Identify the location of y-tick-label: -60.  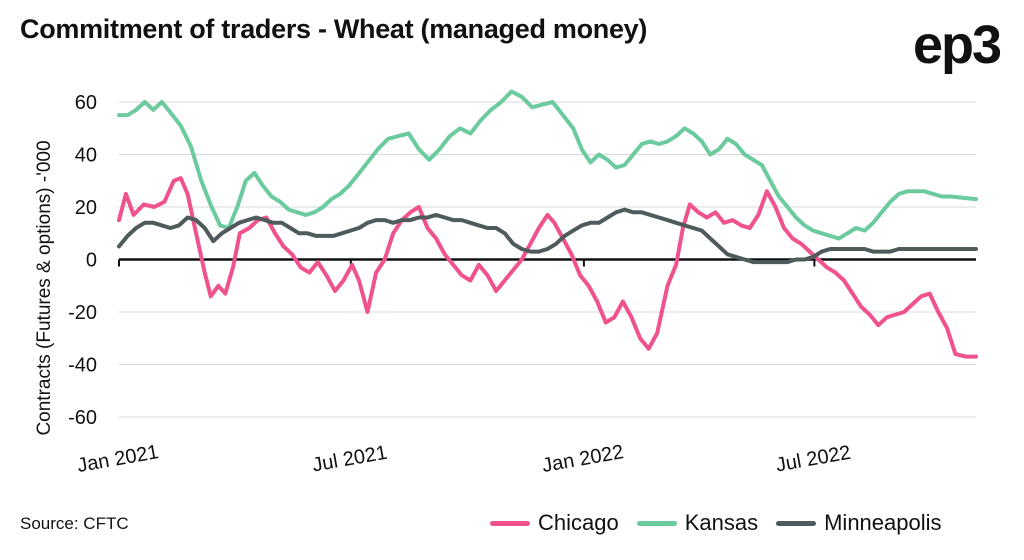
(82, 418).